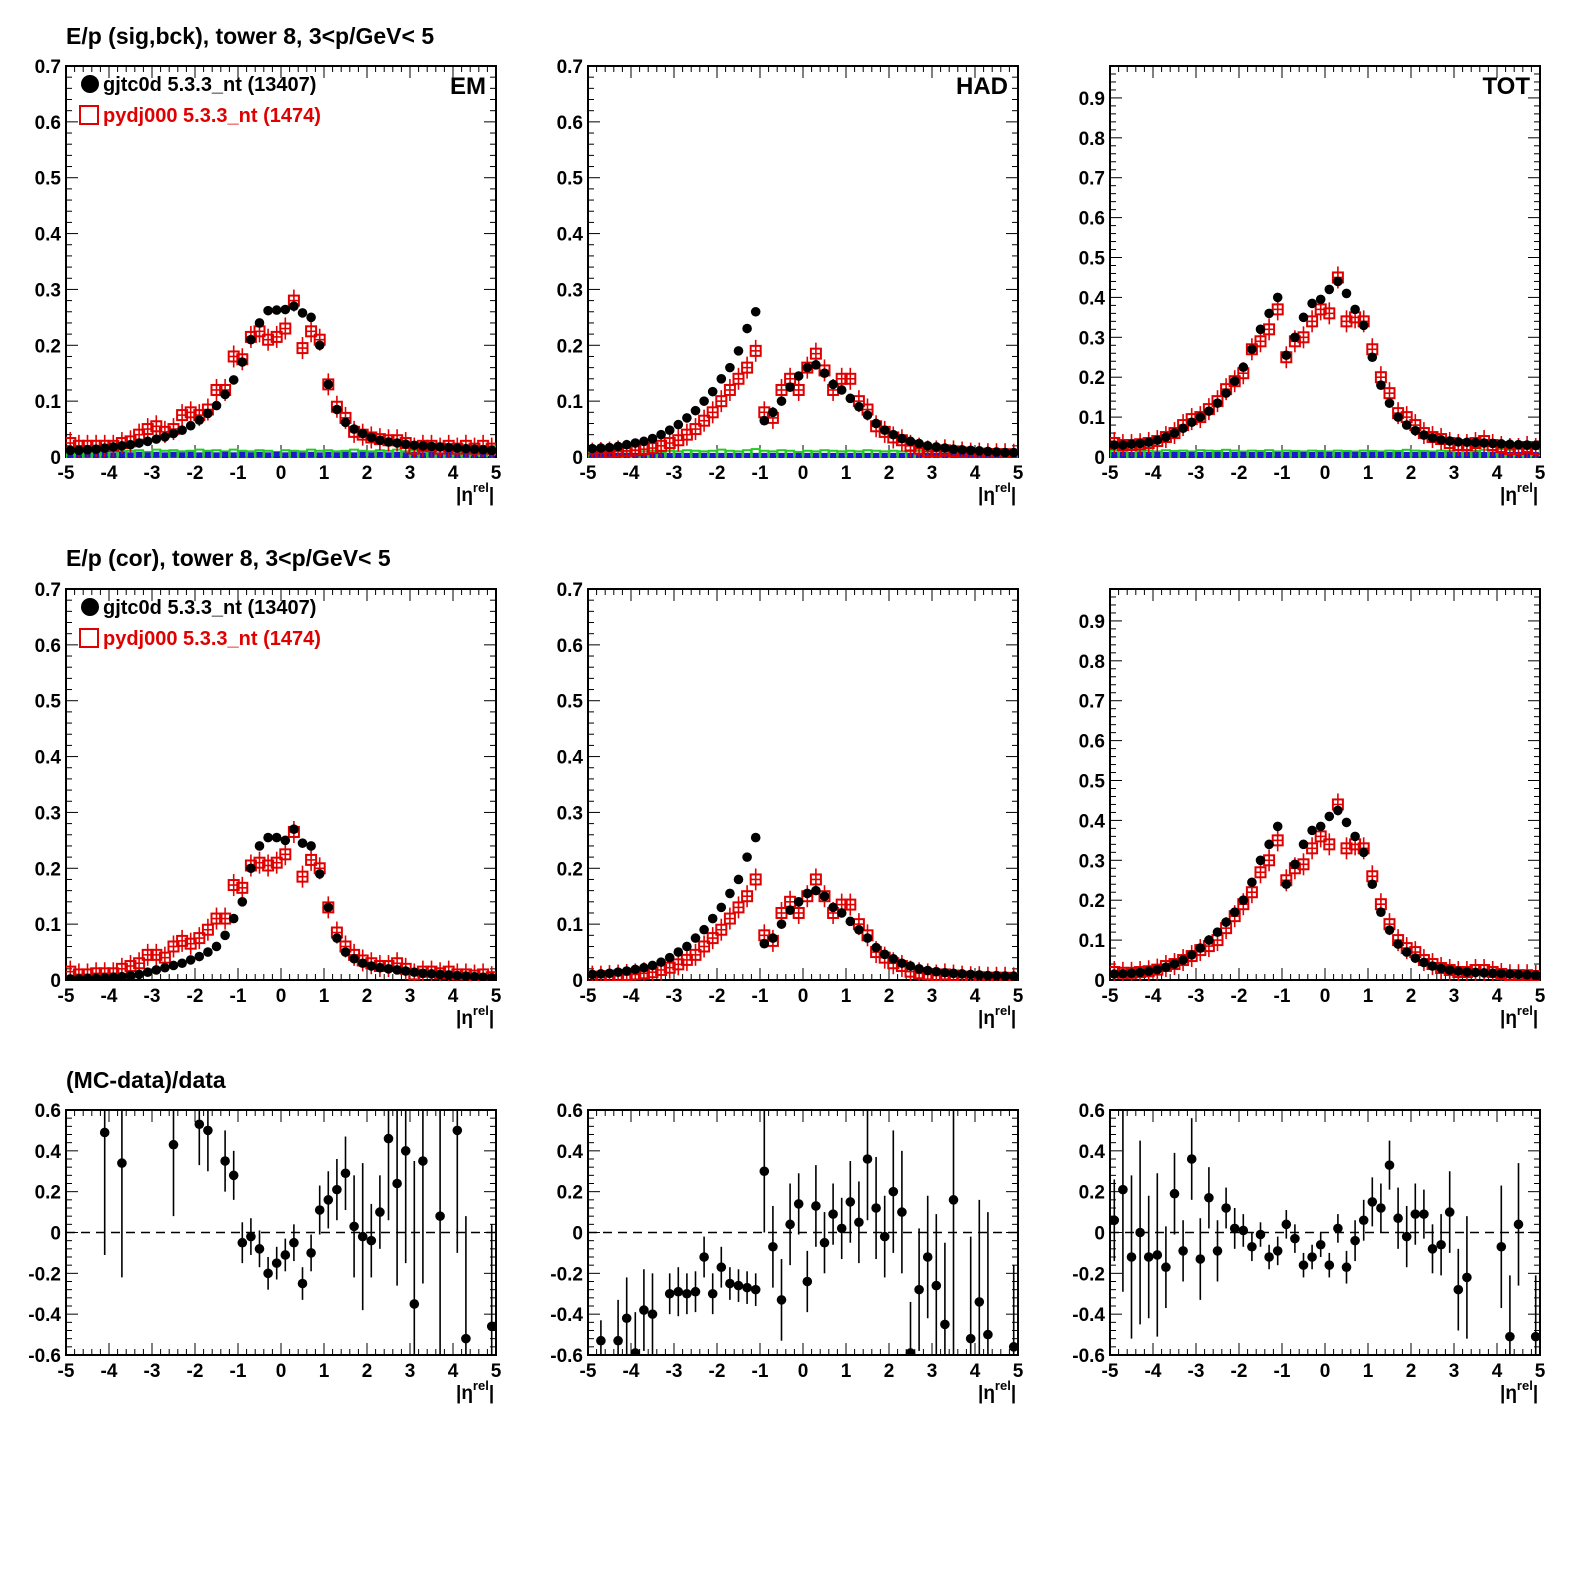  Describe the element at coordinates (1092, 622) in the screenshot. I see `y-tick-label: 0.9` at that location.